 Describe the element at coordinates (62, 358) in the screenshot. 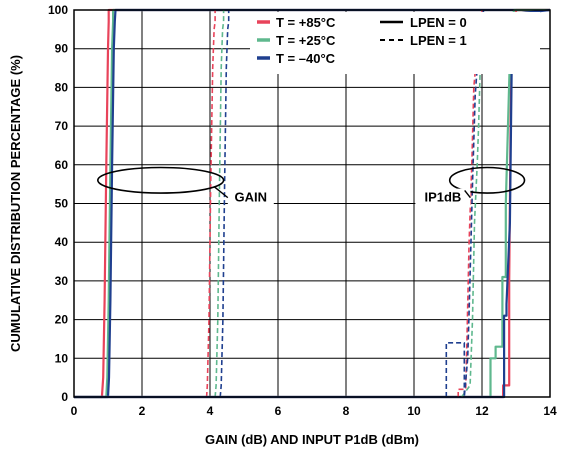

I see `y-tick-label: 10` at that location.